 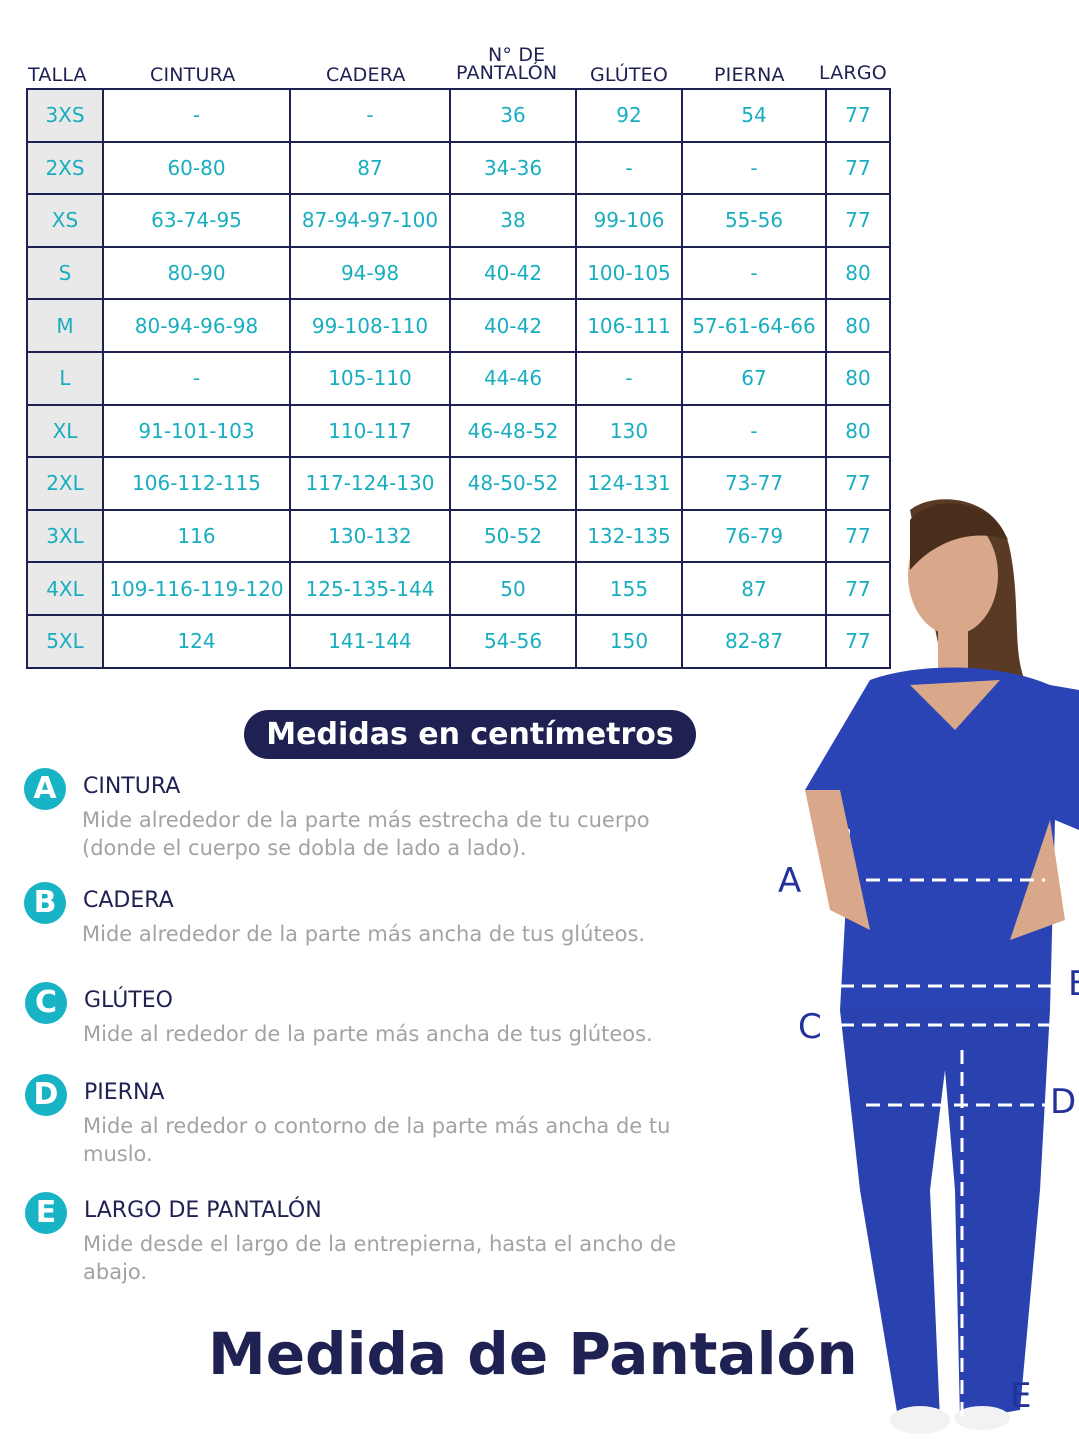 What do you see at coordinates (65, 273) in the screenshot?
I see `size-cell: S` at bounding box center [65, 273].